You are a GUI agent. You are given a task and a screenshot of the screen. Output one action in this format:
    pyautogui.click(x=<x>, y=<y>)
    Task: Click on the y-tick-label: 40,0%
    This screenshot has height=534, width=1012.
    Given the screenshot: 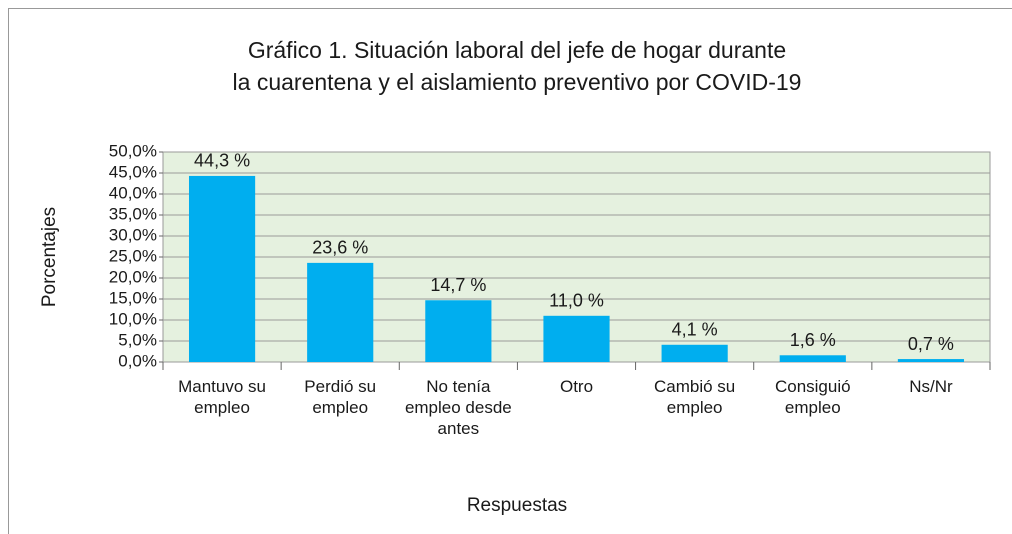 What is the action you would take?
    pyautogui.click(x=133, y=192)
    